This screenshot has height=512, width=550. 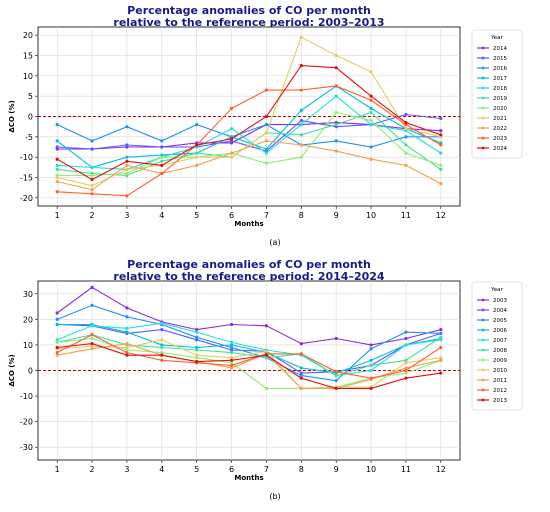 I want to click on chart2-legend-marker-2009, so click(x=483, y=360).